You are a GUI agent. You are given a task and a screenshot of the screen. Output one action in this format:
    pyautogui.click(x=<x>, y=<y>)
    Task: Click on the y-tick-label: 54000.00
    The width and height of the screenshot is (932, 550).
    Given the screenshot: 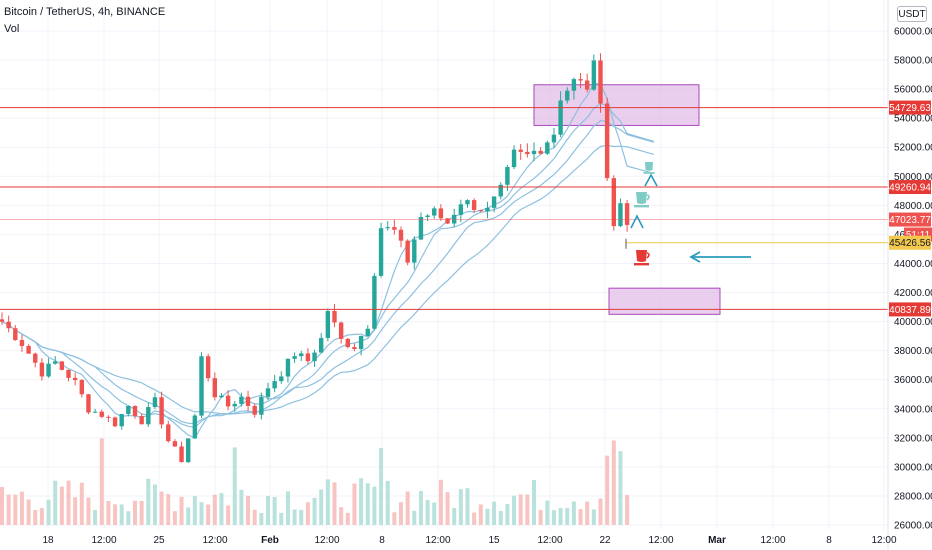 What is the action you would take?
    pyautogui.click(x=913, y=119)
    